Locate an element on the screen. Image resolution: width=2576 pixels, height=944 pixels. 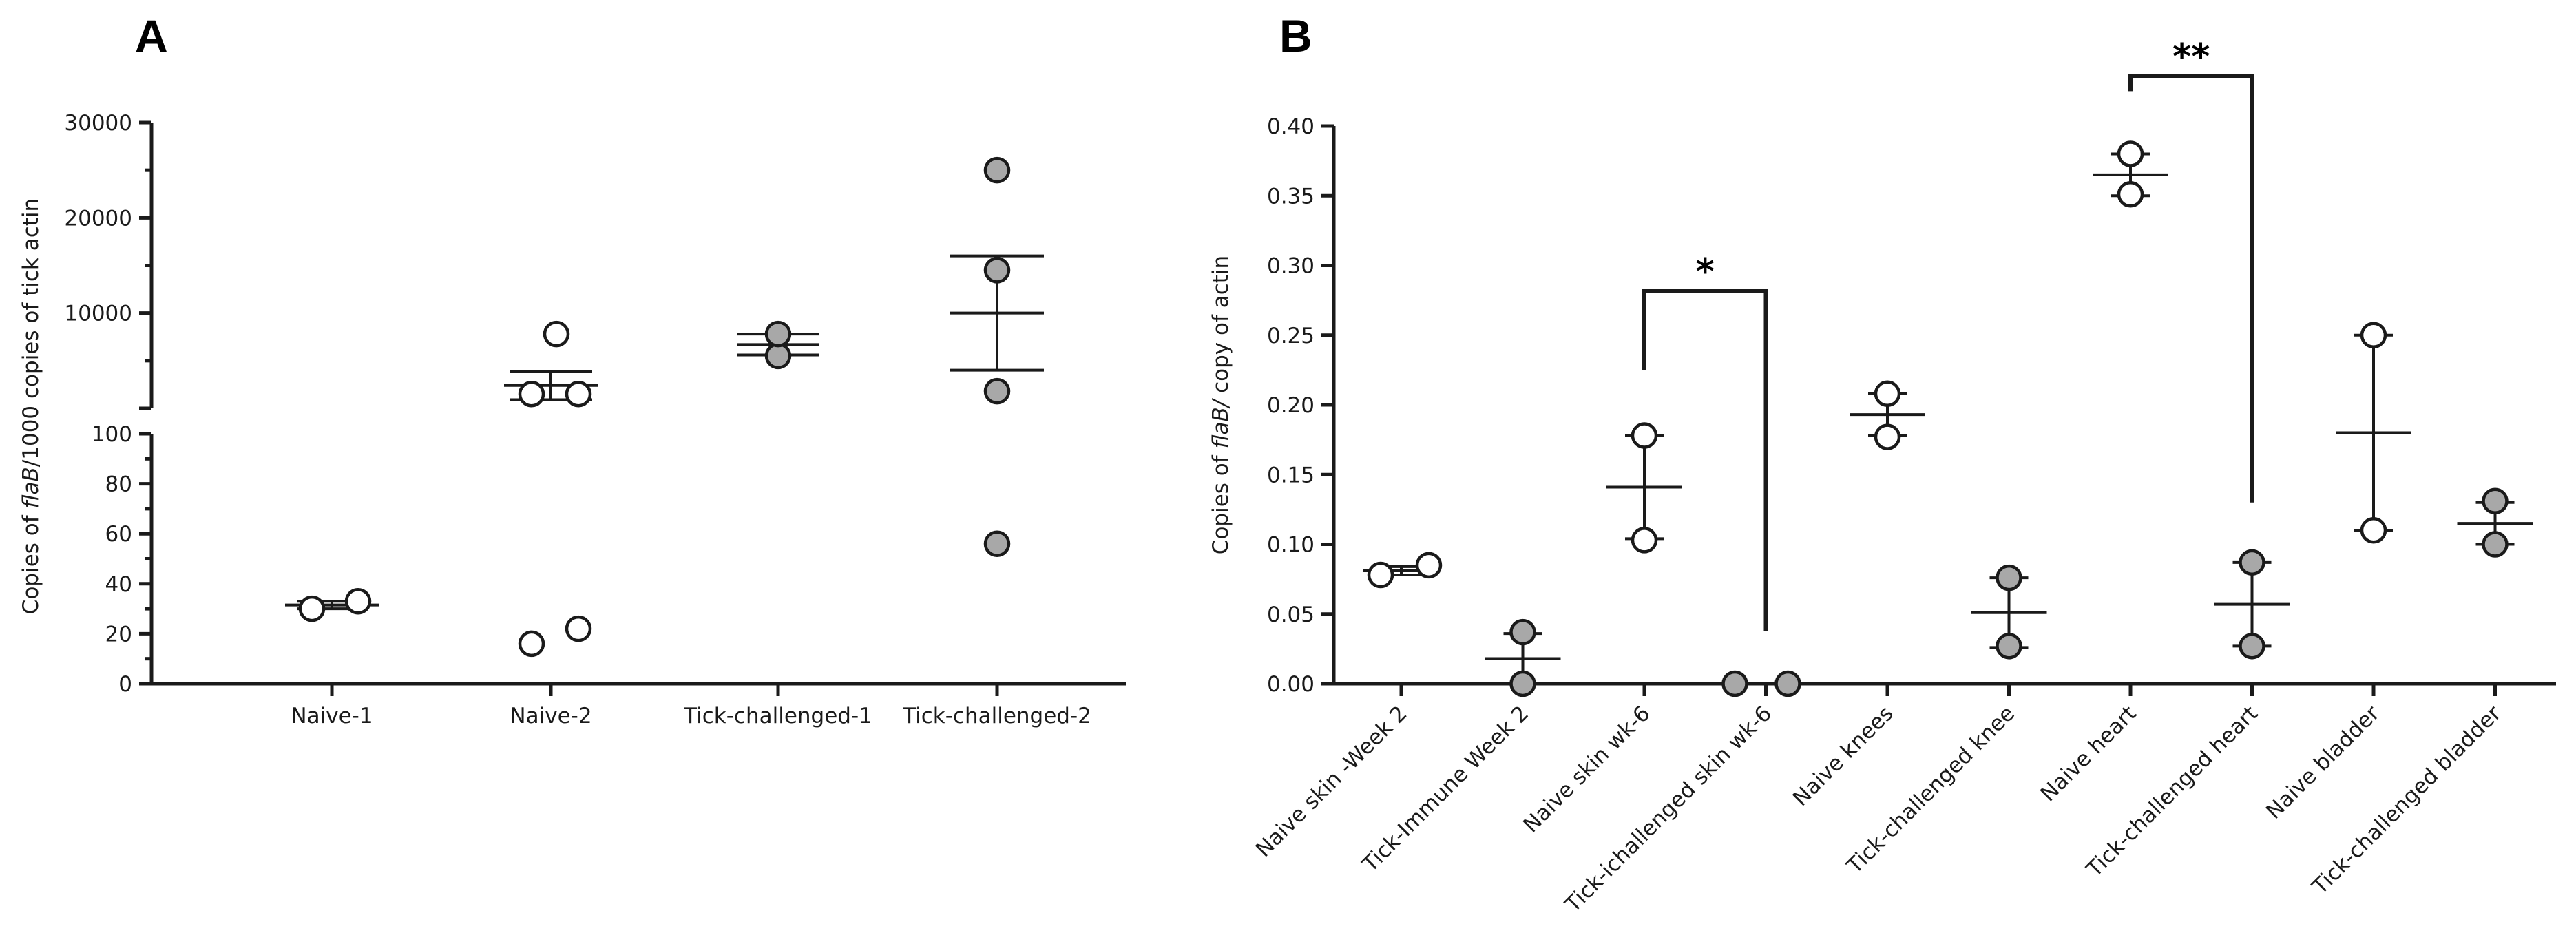
y-tick-label: 0.30 is located at coordinates (1291, 266).